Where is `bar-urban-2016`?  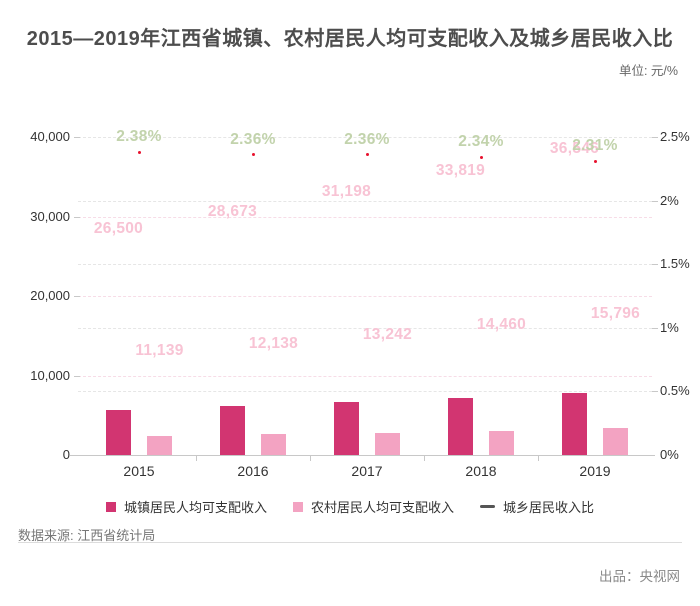
bar-urban-2016 is located at coordinates (232, 430).